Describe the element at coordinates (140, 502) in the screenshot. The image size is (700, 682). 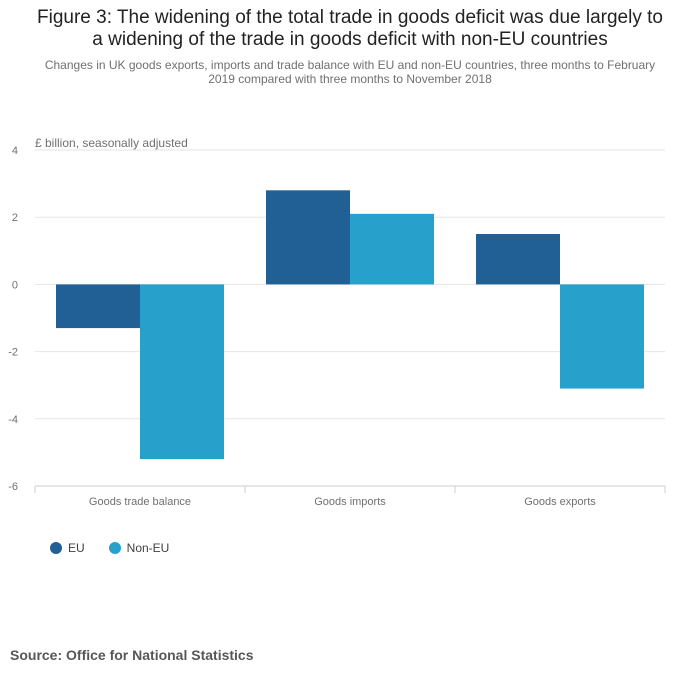
I see `x-category-label: Goods trade balance` at that location.